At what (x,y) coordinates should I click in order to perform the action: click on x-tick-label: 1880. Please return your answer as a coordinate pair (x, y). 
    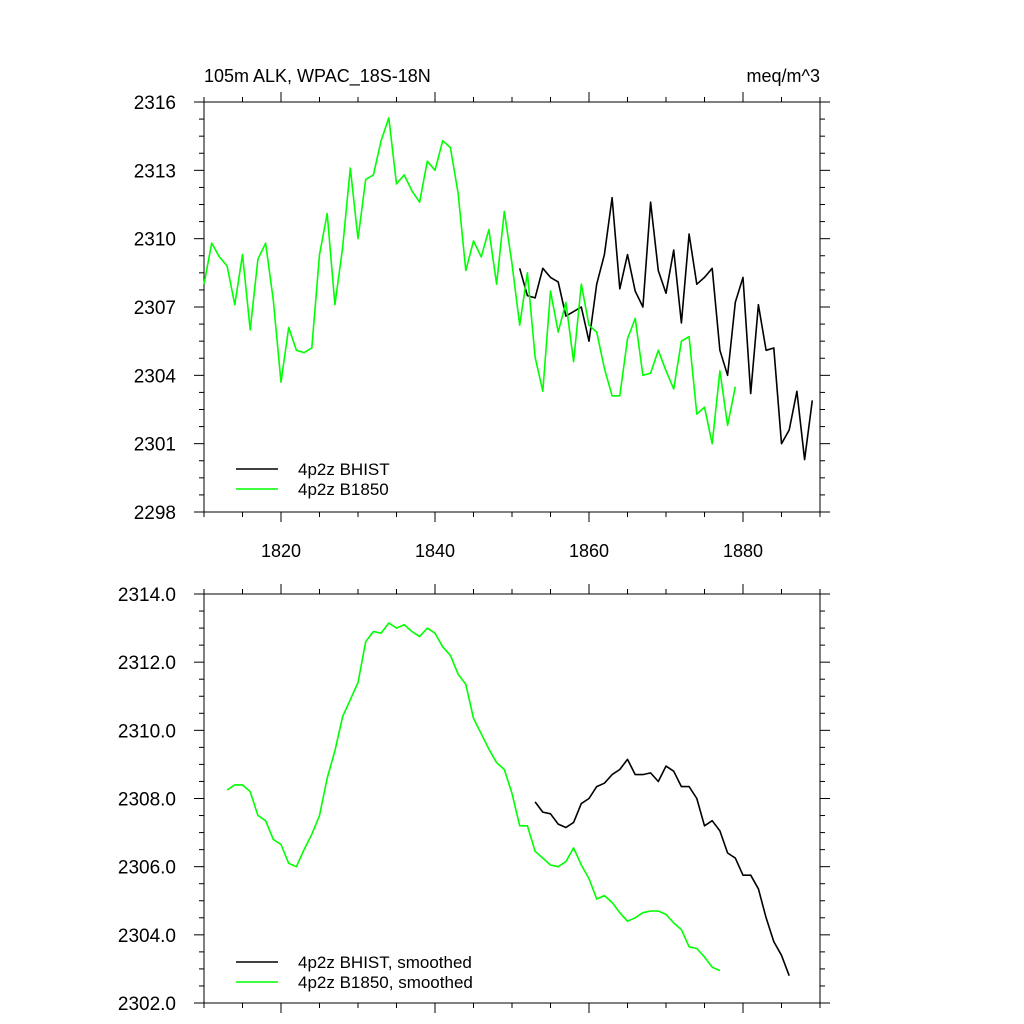
    Looking at the image, I should click on (743, 551).